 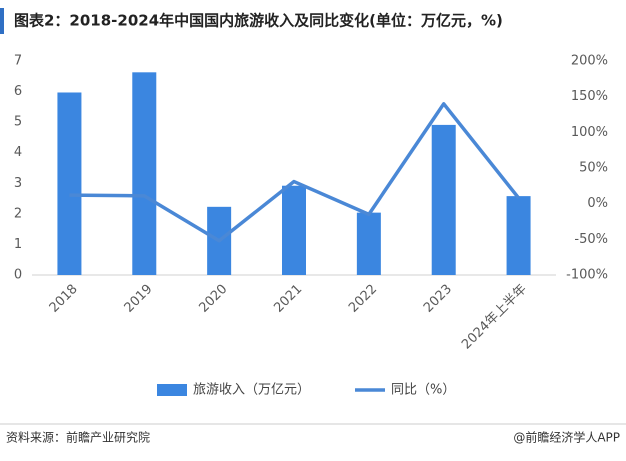 I want to click on y-tick-label: 2, so click(x=18, y=213).